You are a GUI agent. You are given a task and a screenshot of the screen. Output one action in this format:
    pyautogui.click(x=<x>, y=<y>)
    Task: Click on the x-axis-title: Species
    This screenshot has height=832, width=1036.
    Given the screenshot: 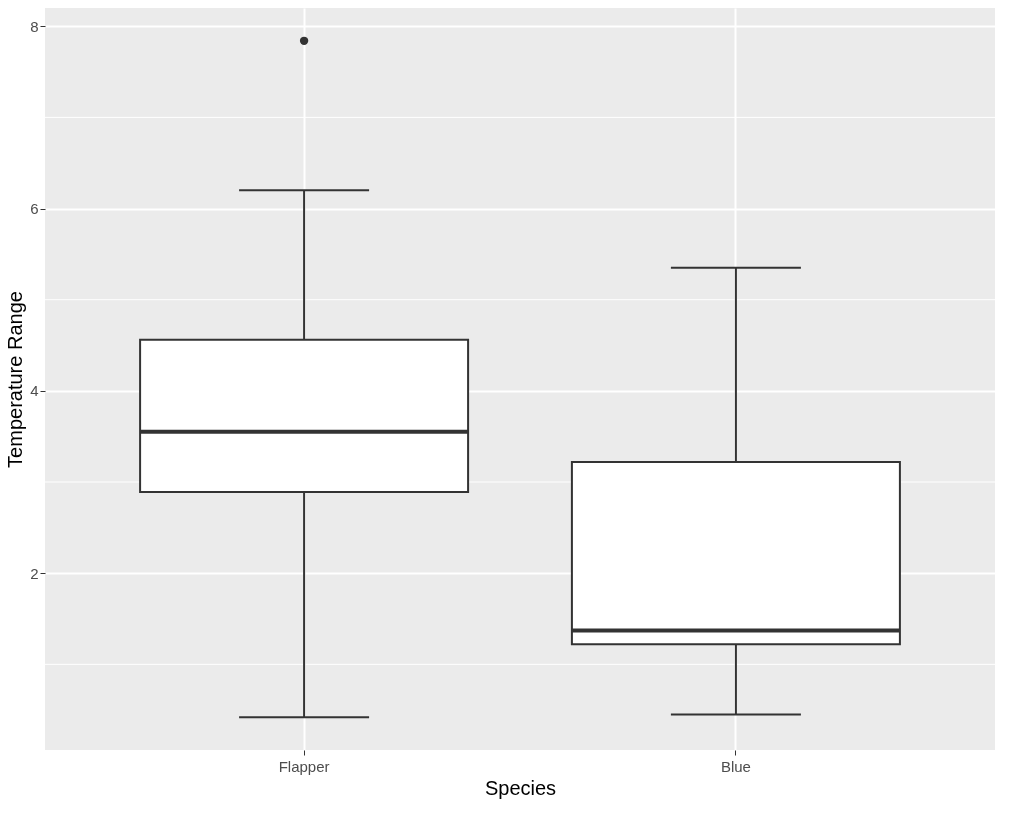 What is the action you would take?
    pyautogui.click(x=520, y=787)
    